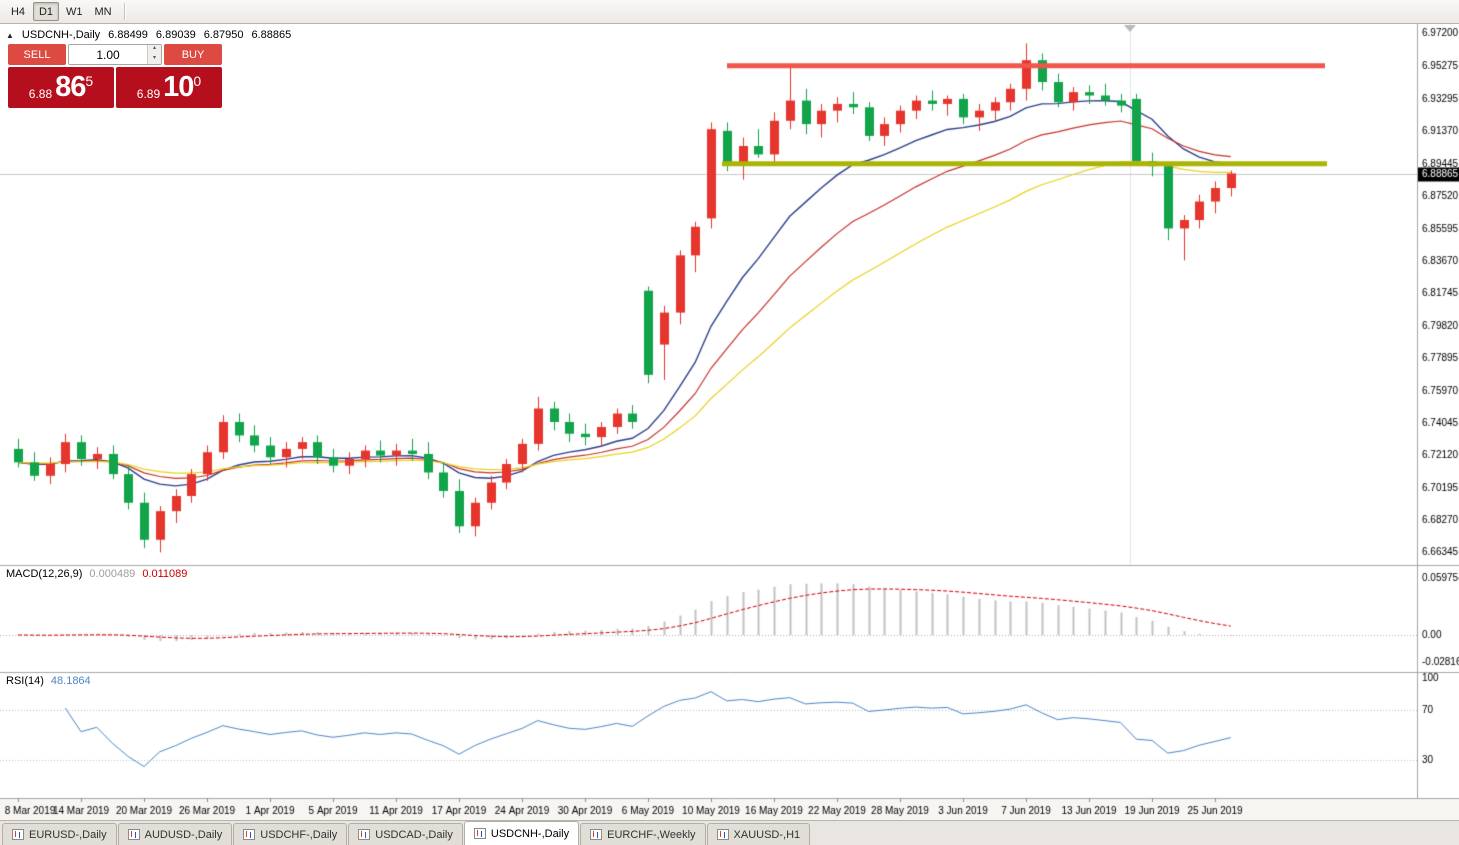 This screenshot has height=845, width=1459. I want to click on timeframe-w1-button: W1, so click(74, 11).